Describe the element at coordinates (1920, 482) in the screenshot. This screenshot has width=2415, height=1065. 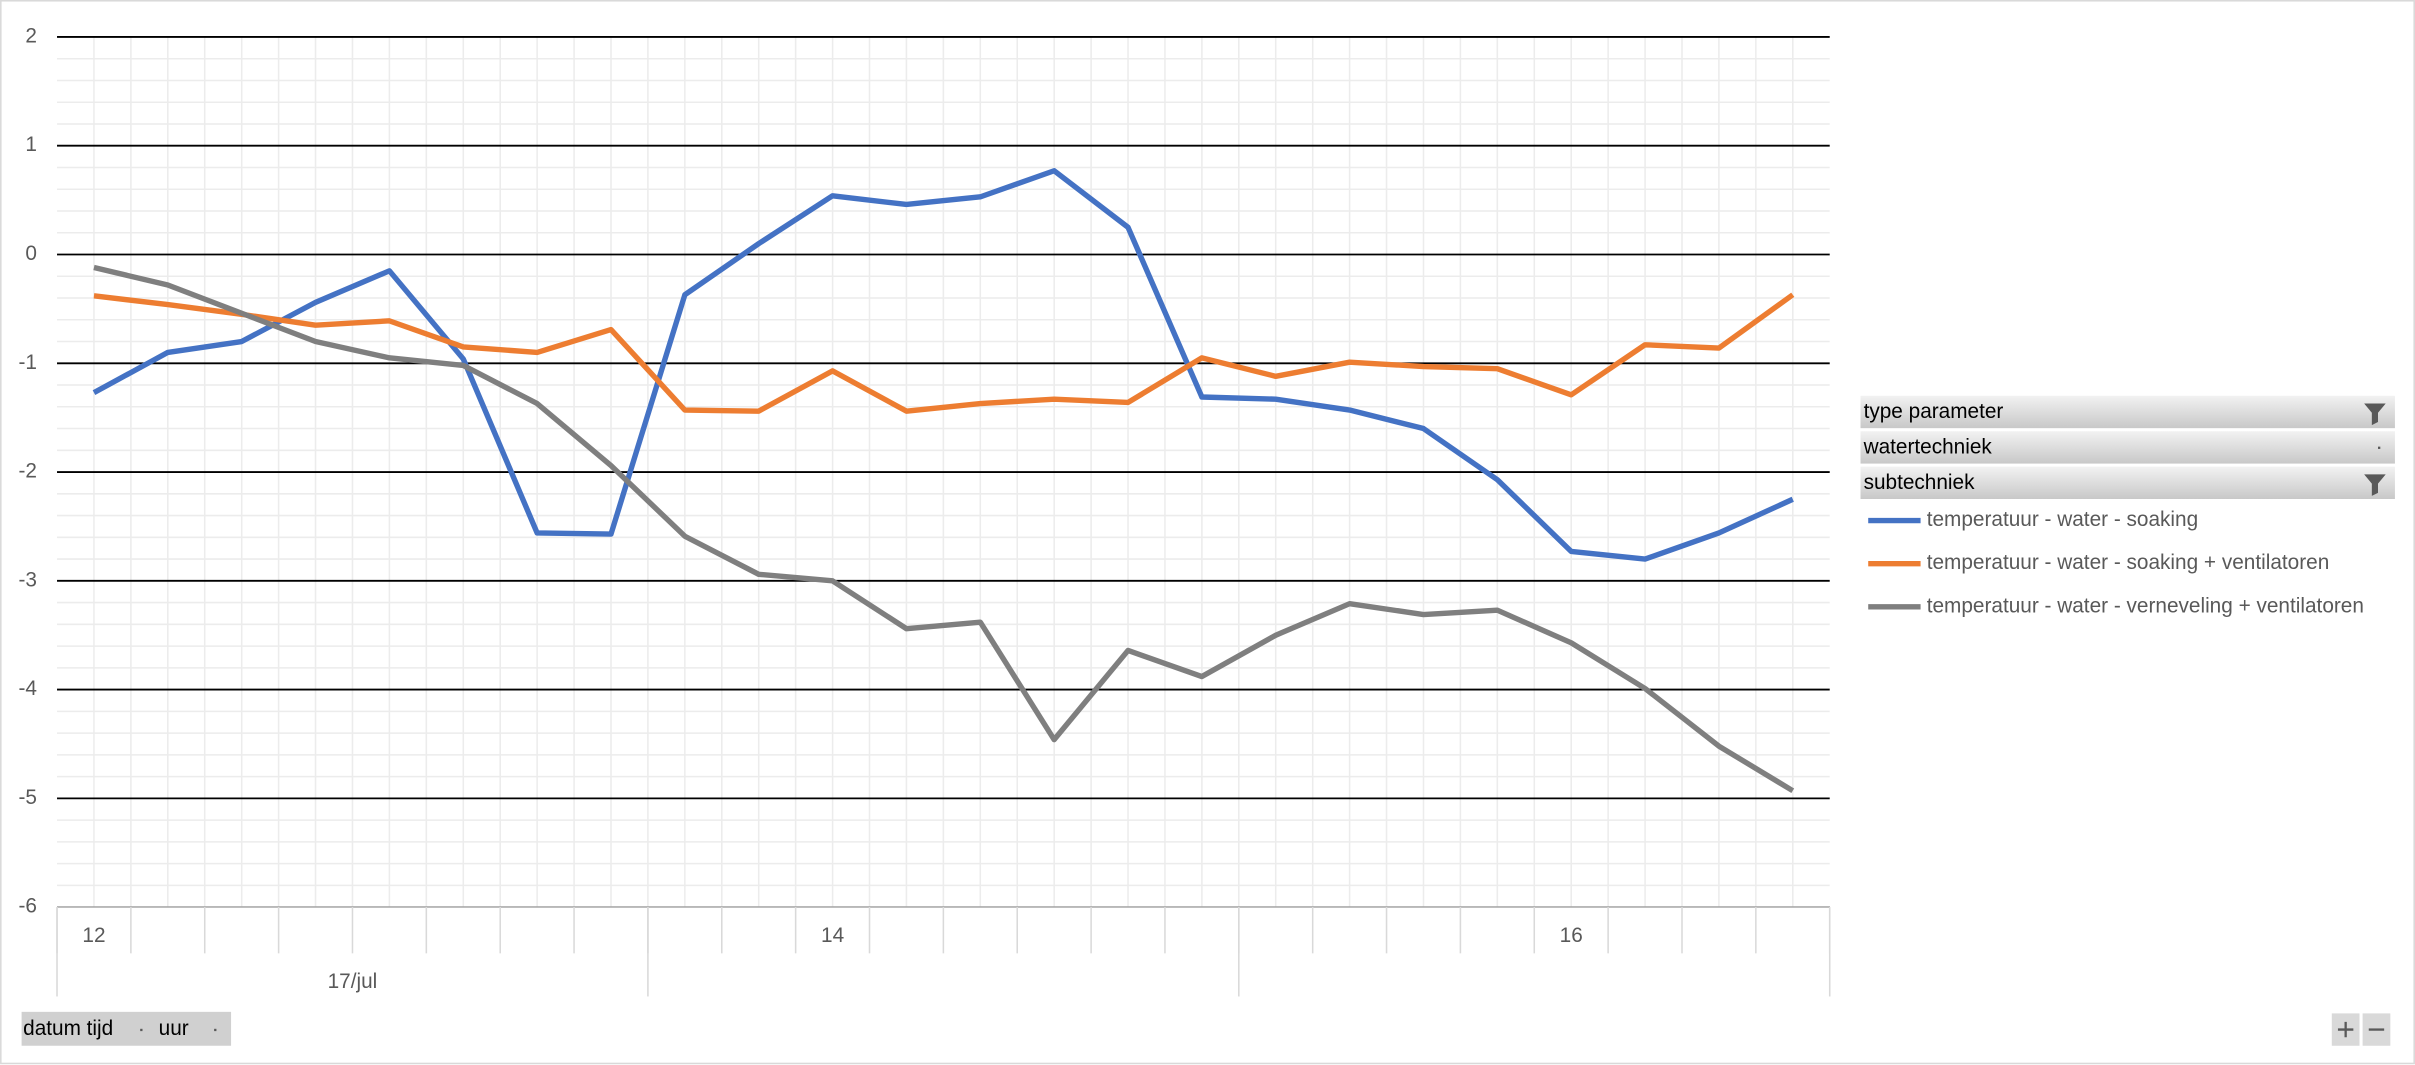
I see `filter-field-label: subtechniek` at that location.